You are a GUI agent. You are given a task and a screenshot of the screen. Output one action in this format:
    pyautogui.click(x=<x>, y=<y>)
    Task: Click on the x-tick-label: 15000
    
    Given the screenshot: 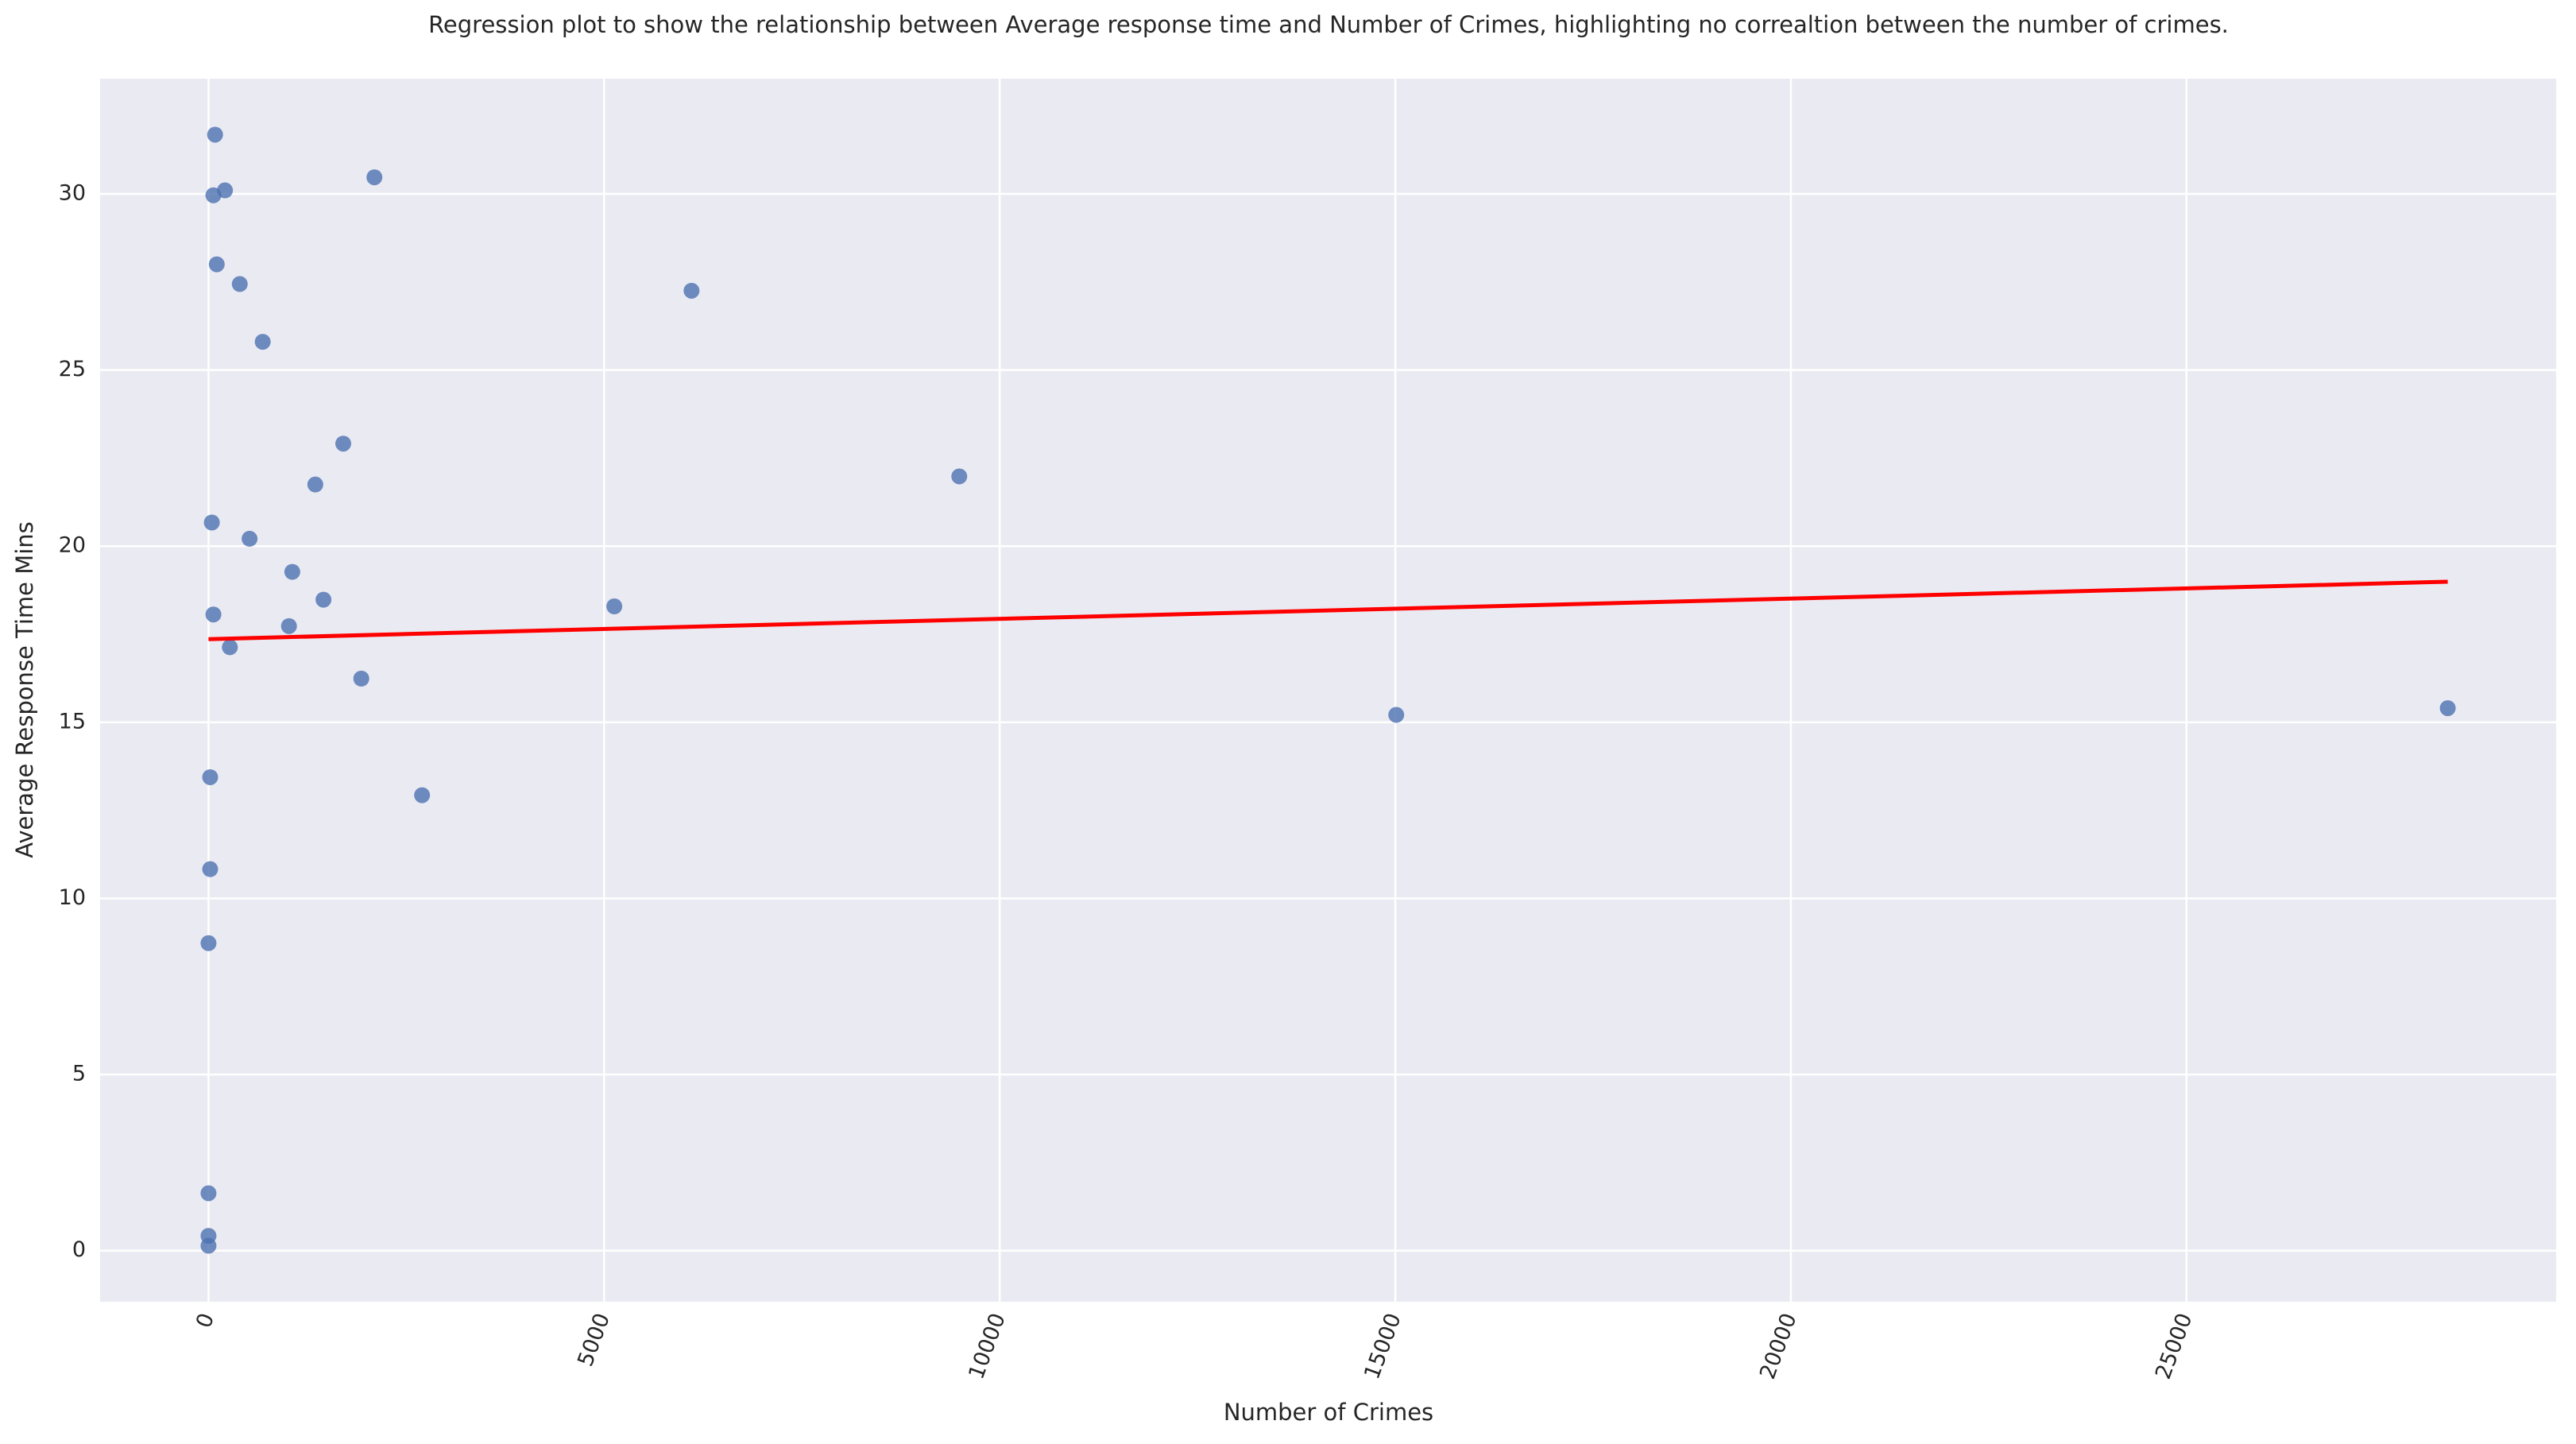 What is the action you would take?
    pyautogui.click(x=1383, y=1346)
    